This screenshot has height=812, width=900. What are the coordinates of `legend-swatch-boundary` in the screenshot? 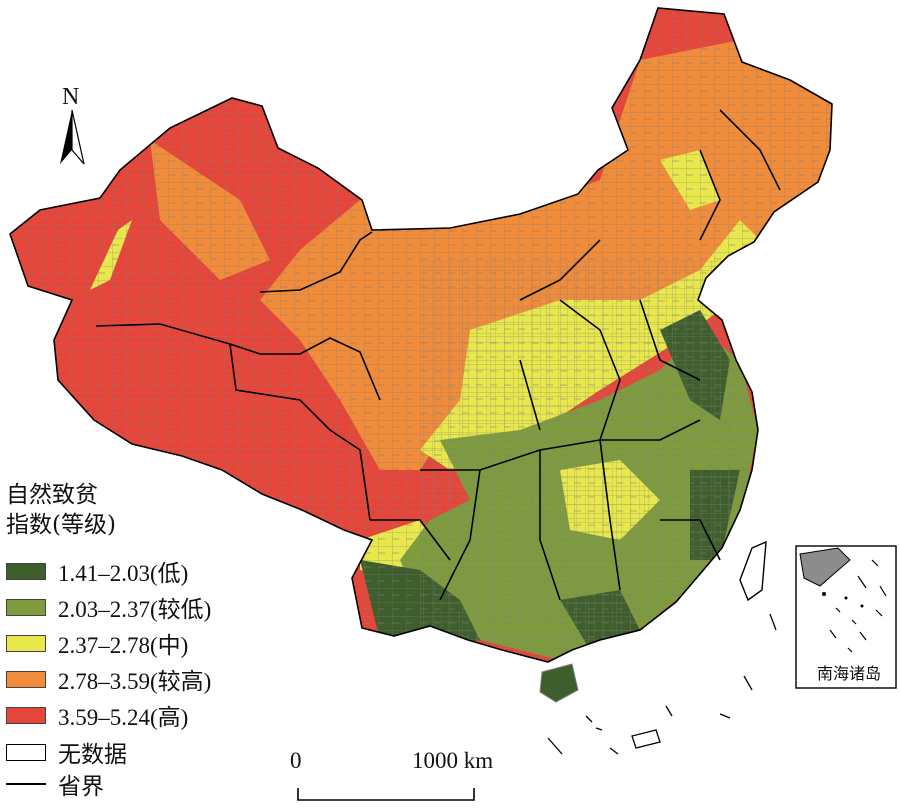 It's located at (26, 784).